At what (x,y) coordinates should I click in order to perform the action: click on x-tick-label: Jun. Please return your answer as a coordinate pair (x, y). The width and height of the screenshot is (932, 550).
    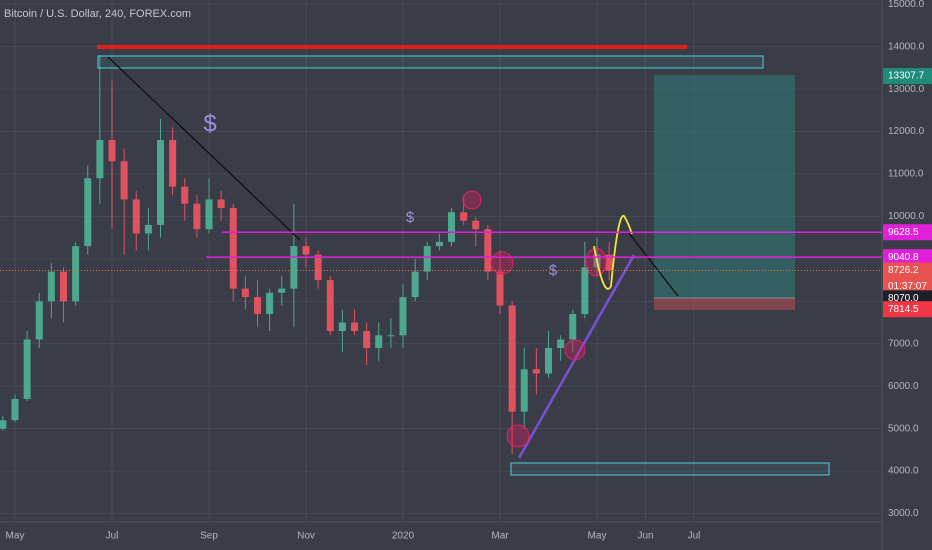
    Looking at the image, I should click on (645, 536).